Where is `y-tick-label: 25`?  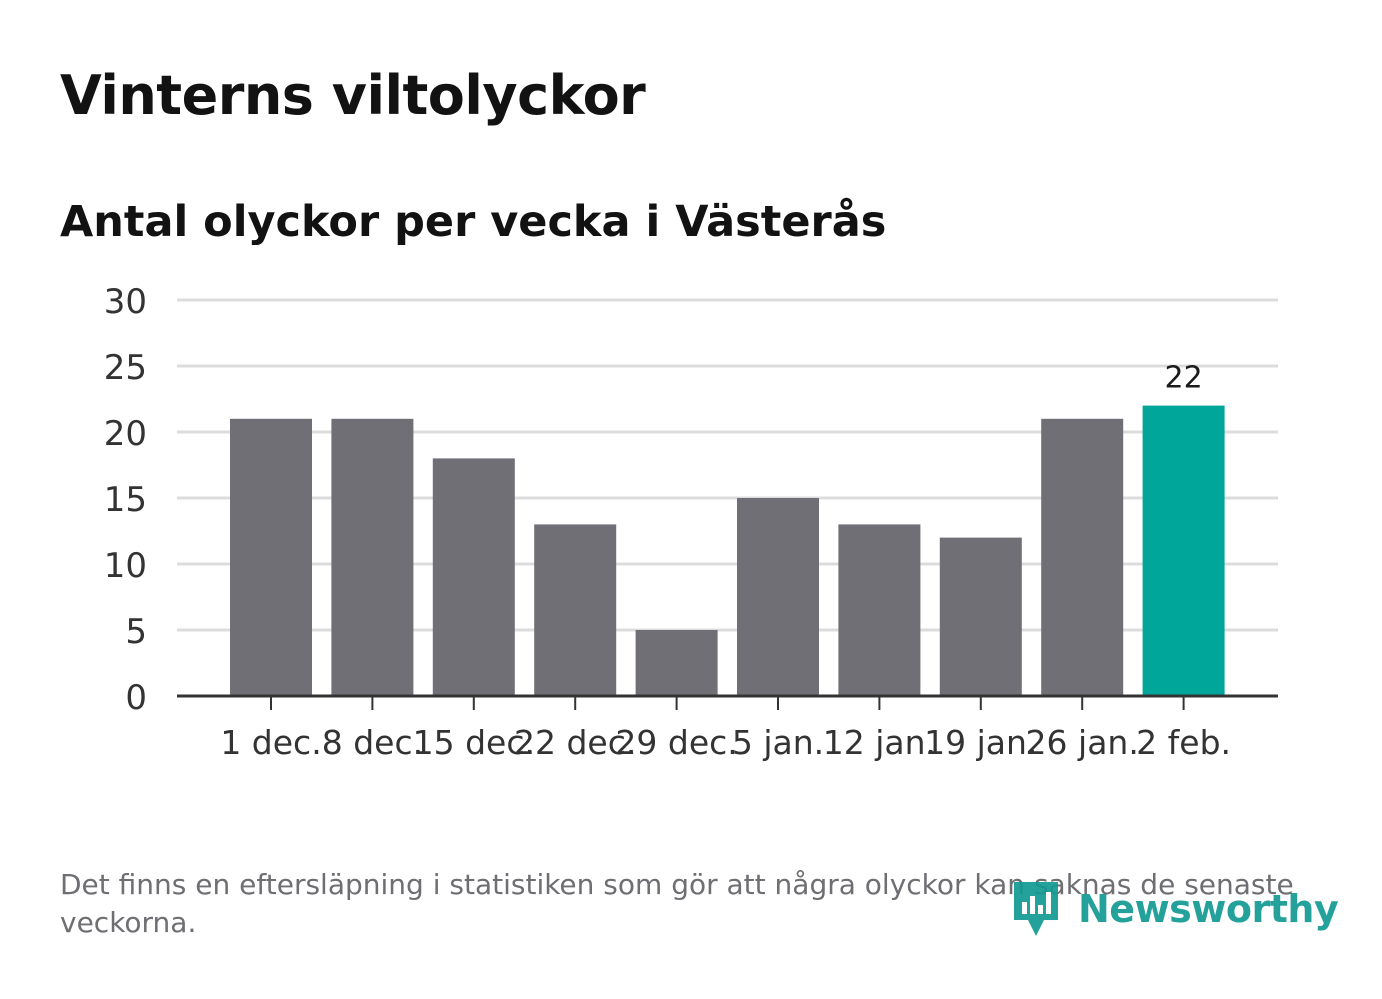 y-tick-label: 25 is located at coordinates (125, 368).